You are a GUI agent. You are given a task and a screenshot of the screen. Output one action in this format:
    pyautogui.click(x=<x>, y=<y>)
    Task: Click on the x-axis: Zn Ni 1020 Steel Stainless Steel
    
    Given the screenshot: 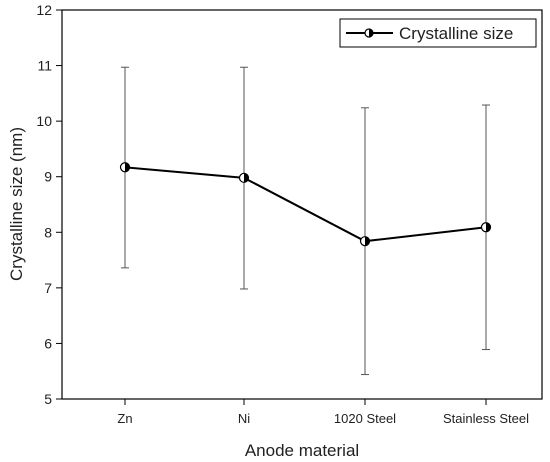 What is the action you would take?
    pyautogui.click(x=323, y=412)
    